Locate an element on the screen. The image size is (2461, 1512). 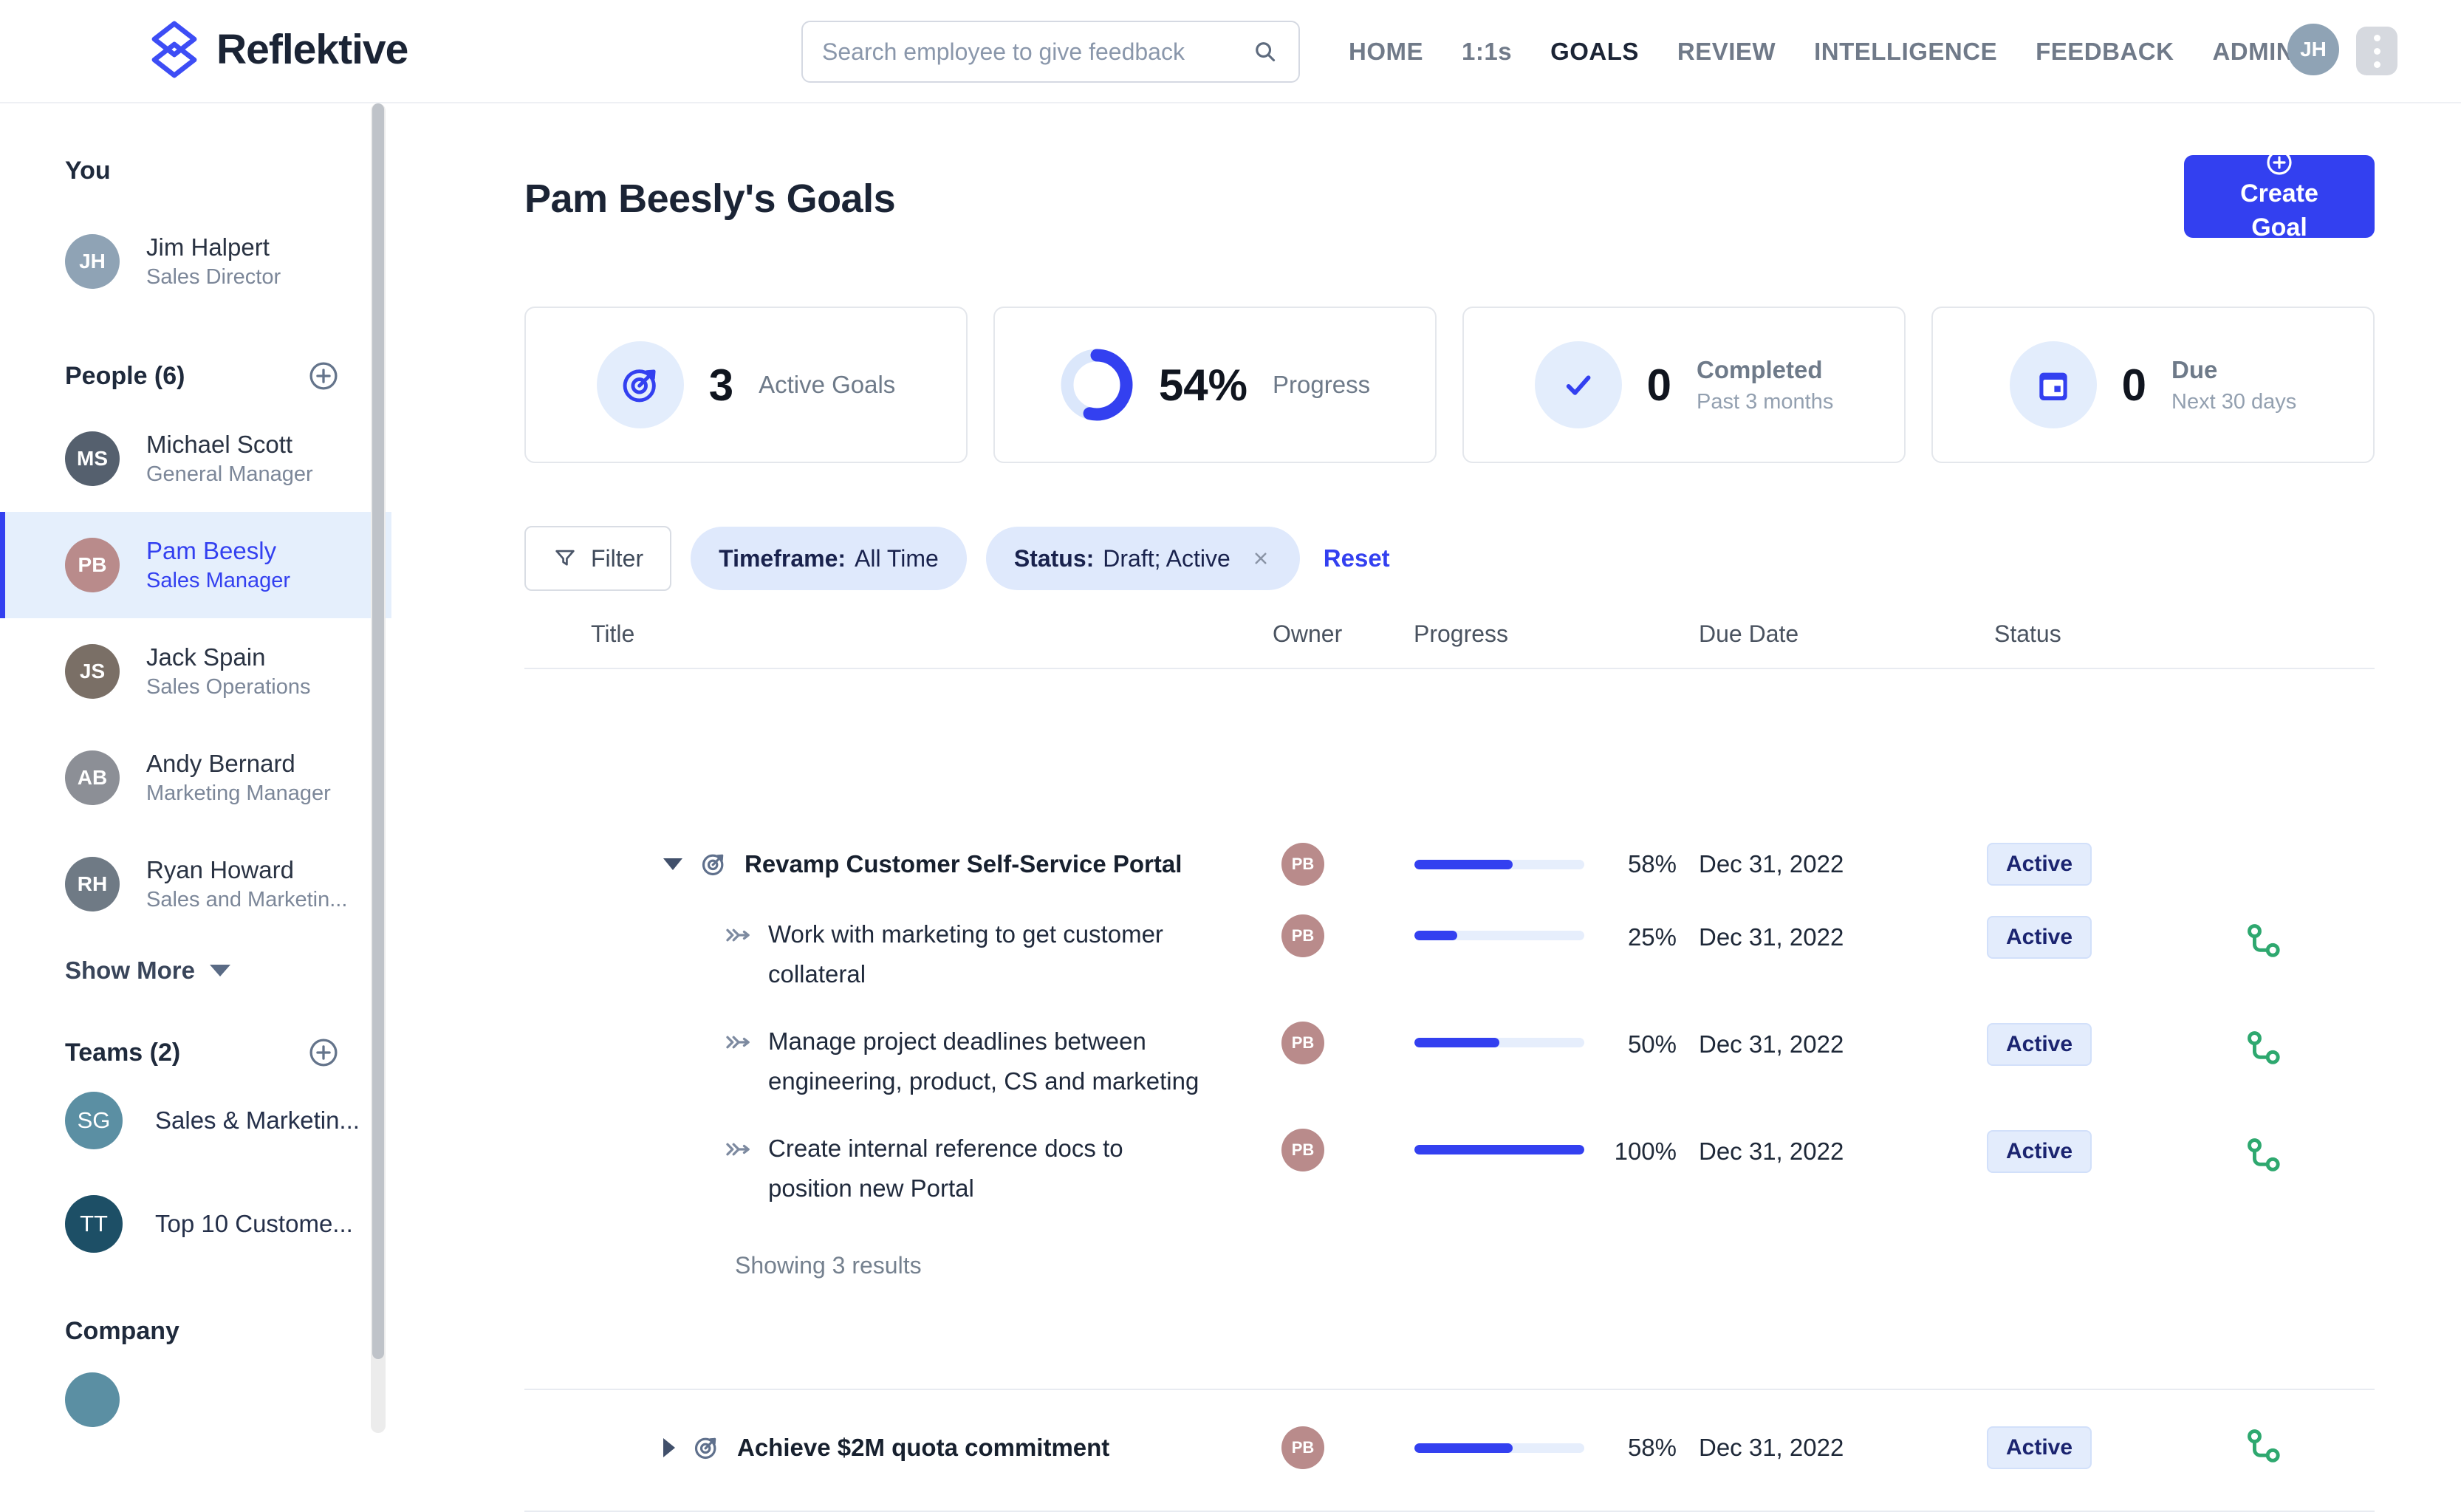
people-heading: People (6) is located at coordinates (195, 376).